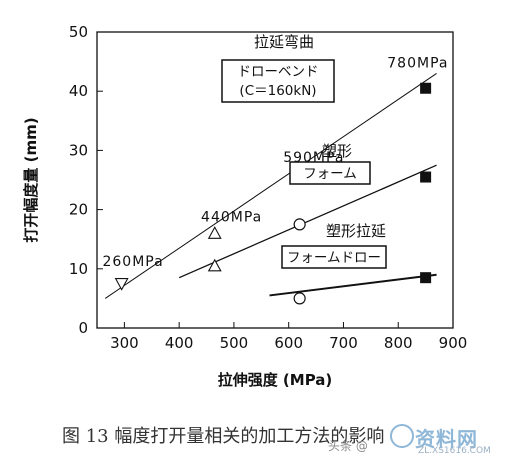  Describe the element at coordinates (417, 64) in the screenshot. I see `strength-annotation: 780MPa` at that location.